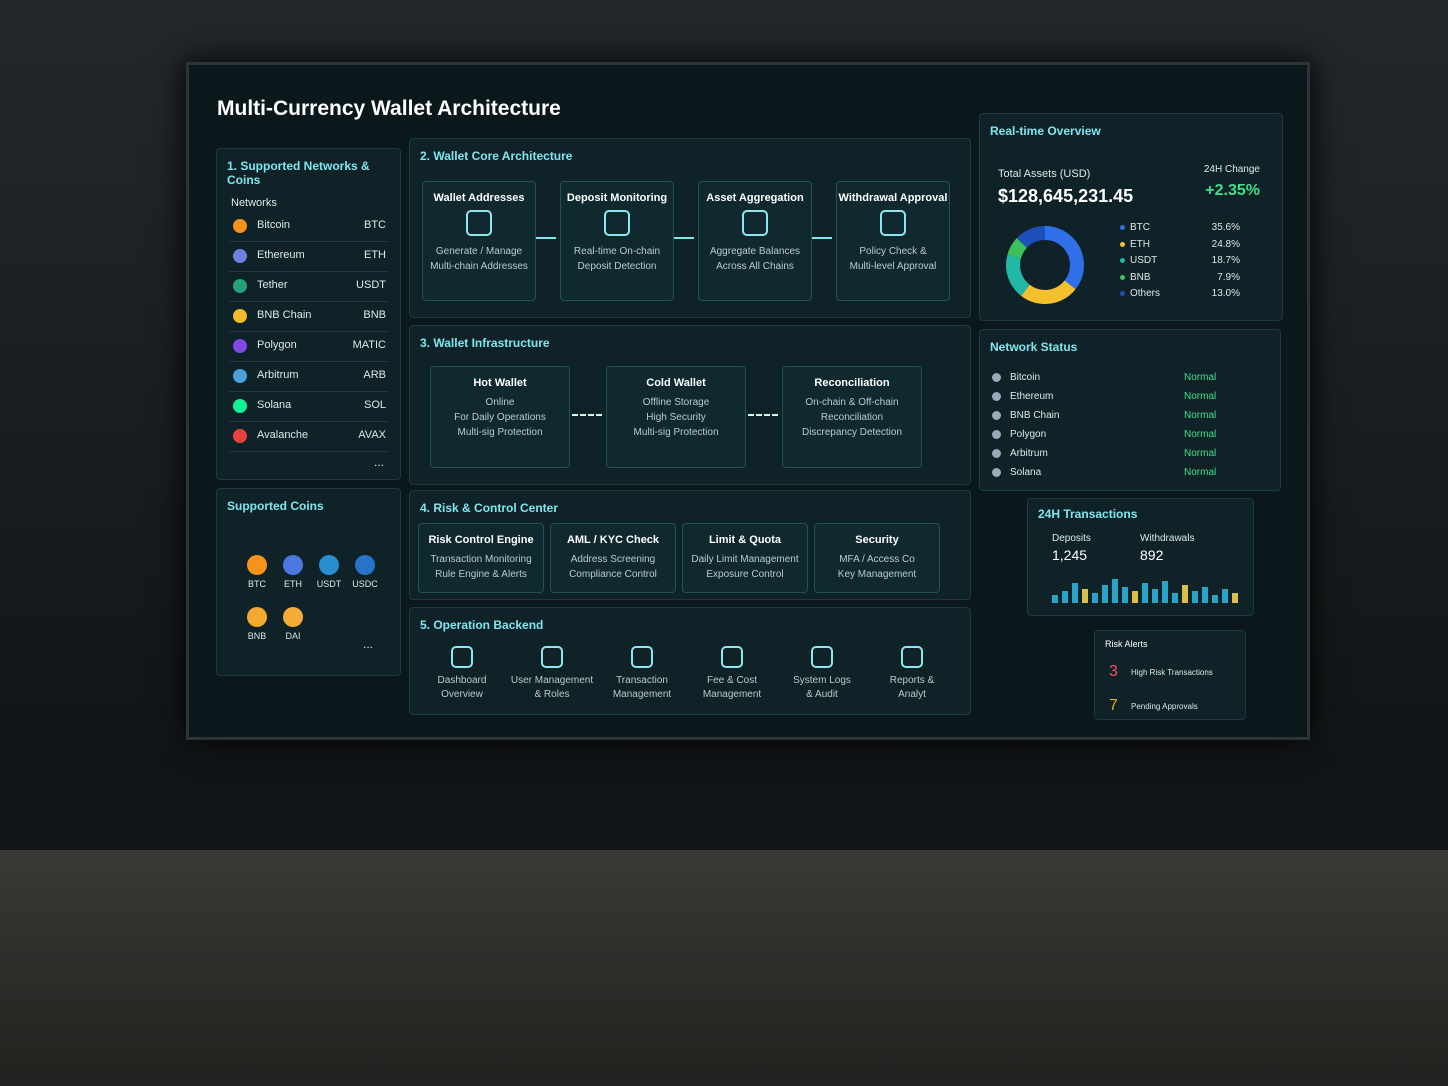 Image resolution: width=1448 pixels, height=1086 pixels. Describe the element at coordinates (912, 694) in the screenshot. I see `ops-line: Analyt` at that location.